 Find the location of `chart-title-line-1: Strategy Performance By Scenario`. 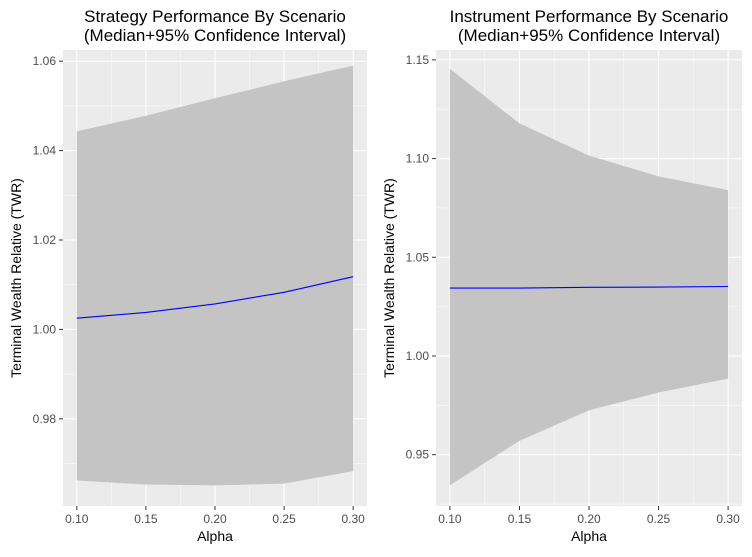

chart-title-line-1: Strategy Performance By Scenario is located at coordinates (215, 16).